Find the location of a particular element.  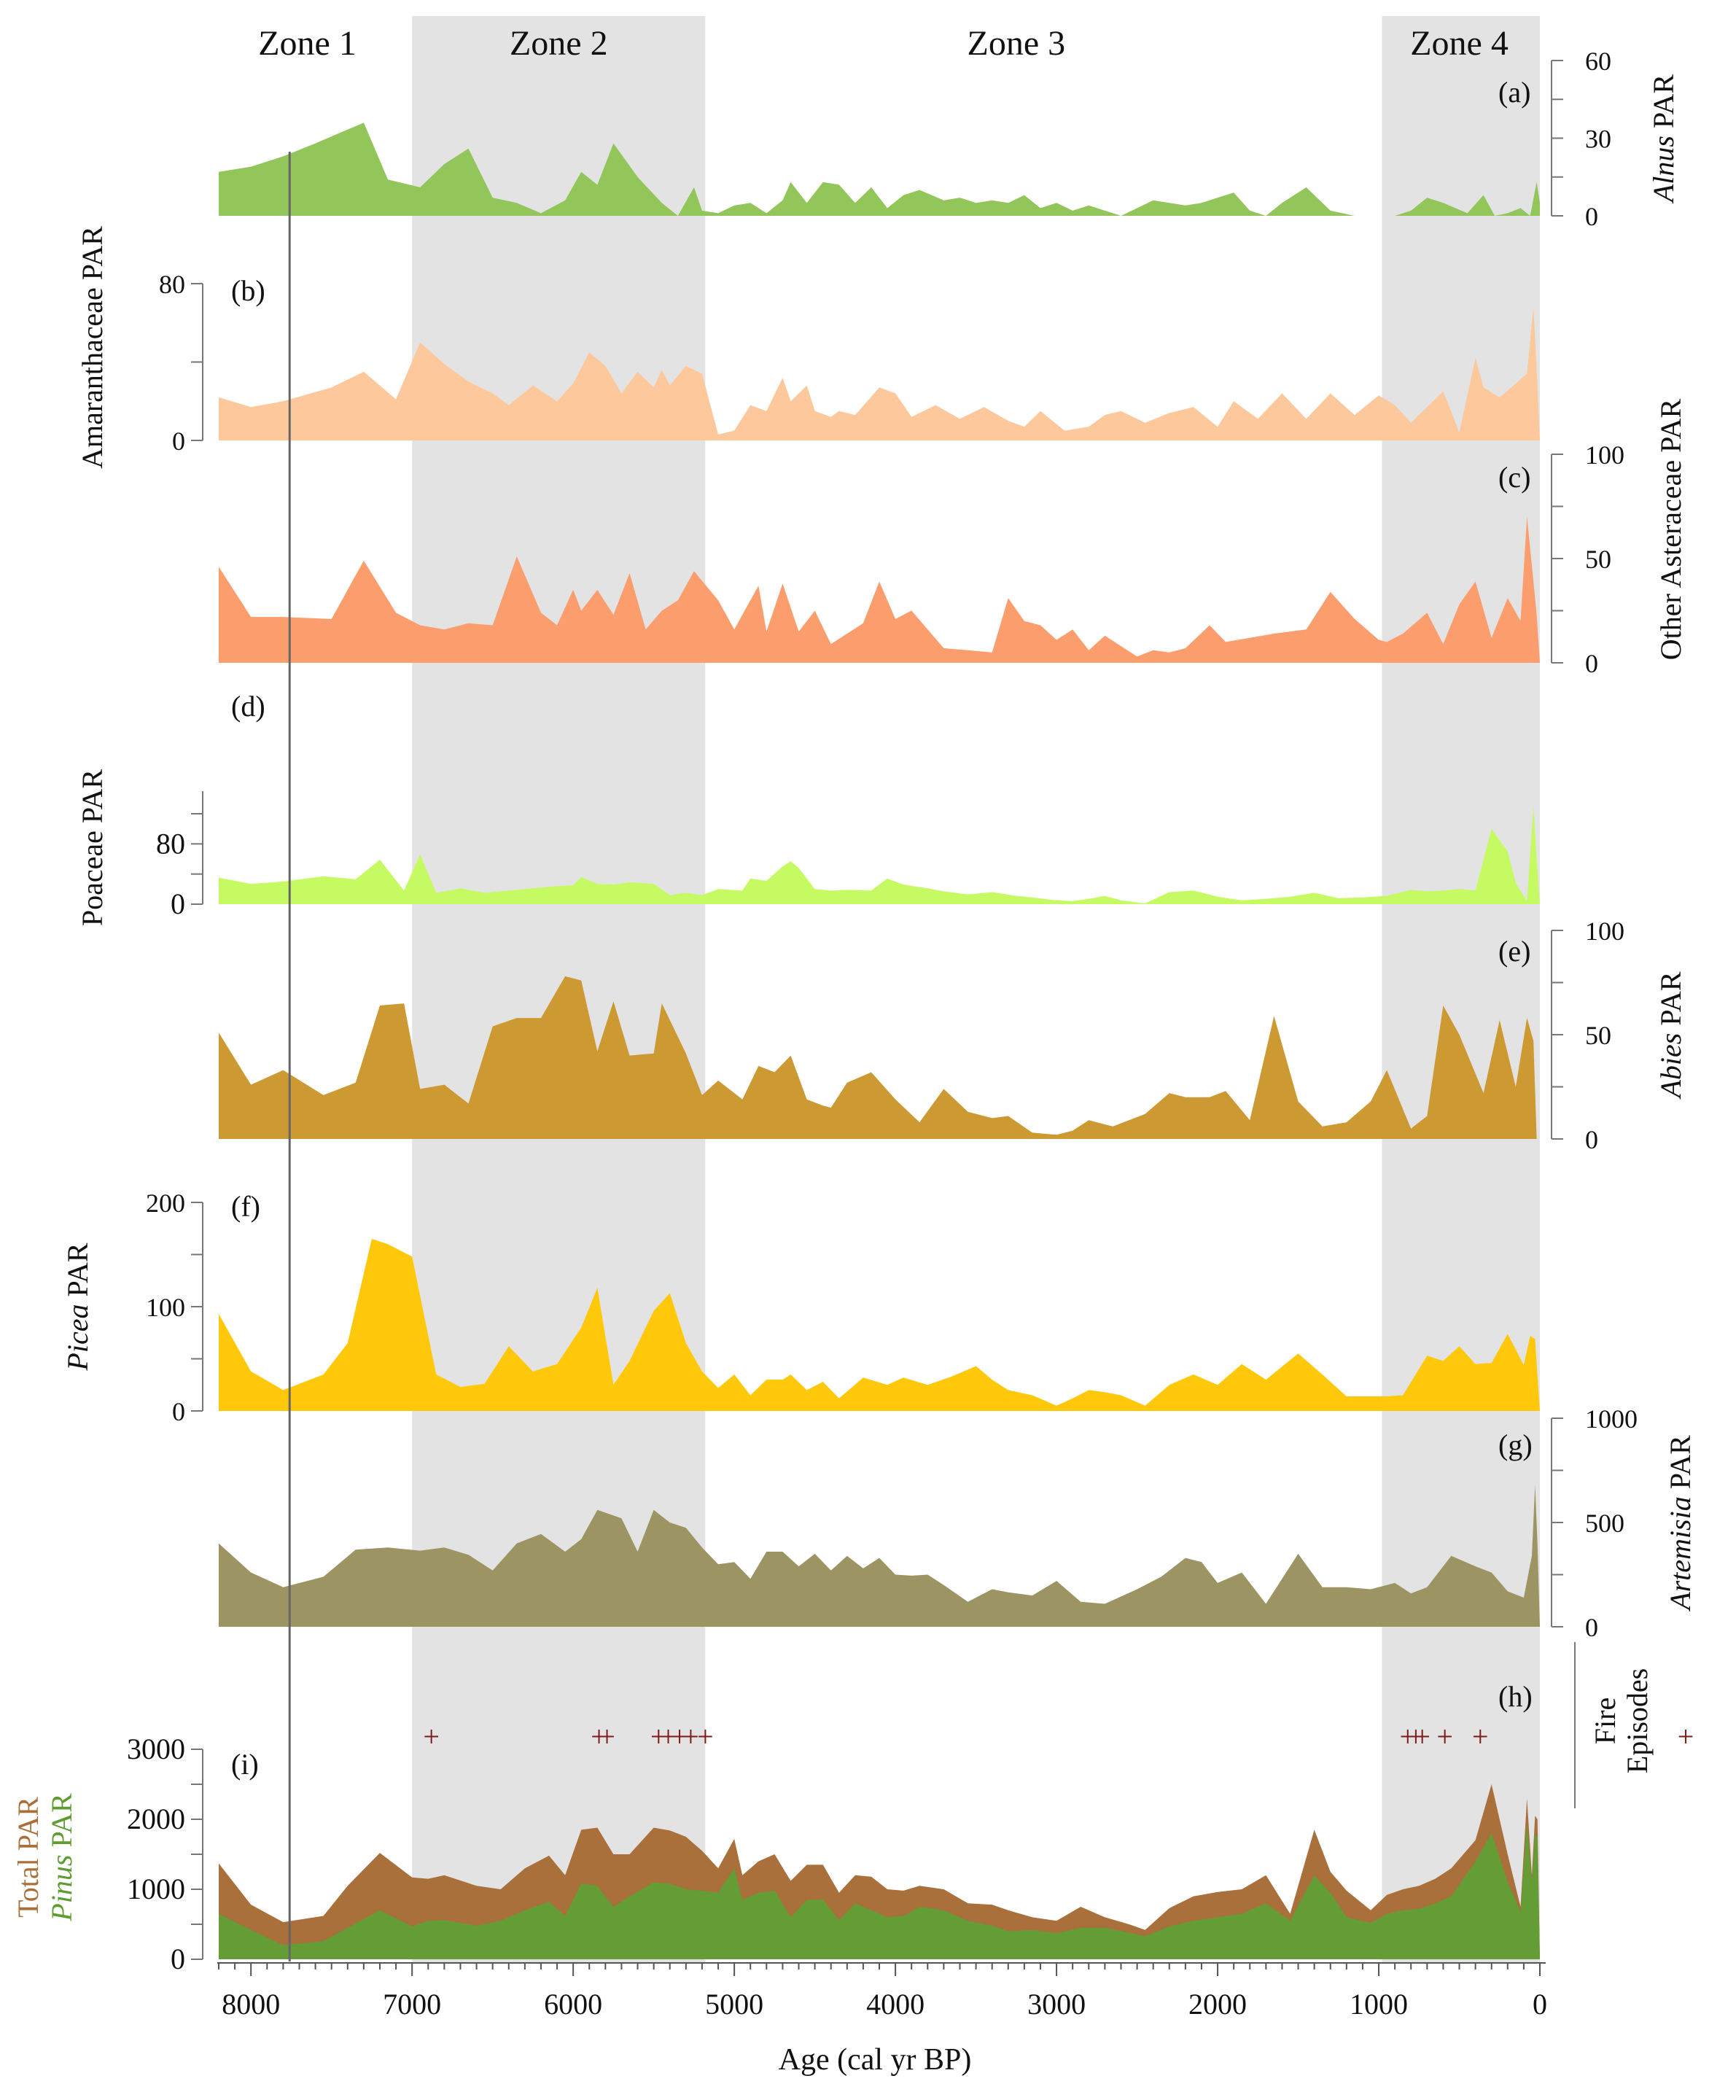

panel-f-area is located at coordinates (880, 1325).